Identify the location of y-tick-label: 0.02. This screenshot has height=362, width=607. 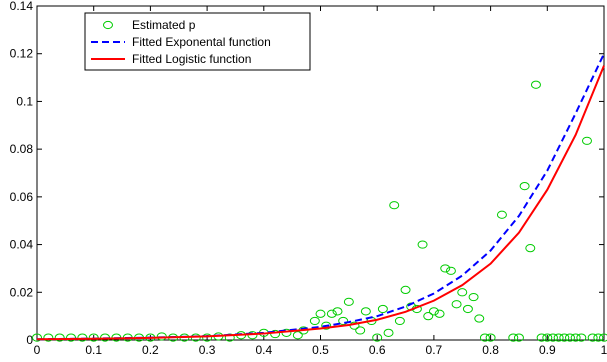
(22, 292).